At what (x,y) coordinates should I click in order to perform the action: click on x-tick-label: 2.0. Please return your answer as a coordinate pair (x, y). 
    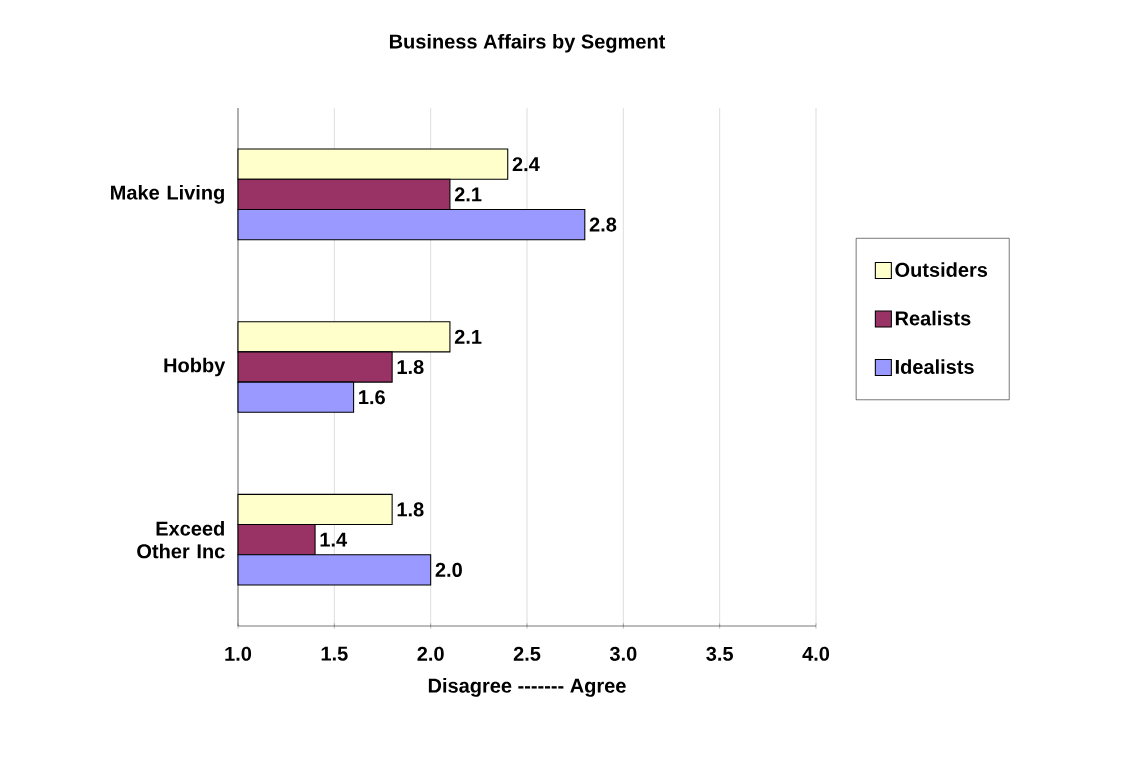
    Looking at the image, I should click on (430, 653).